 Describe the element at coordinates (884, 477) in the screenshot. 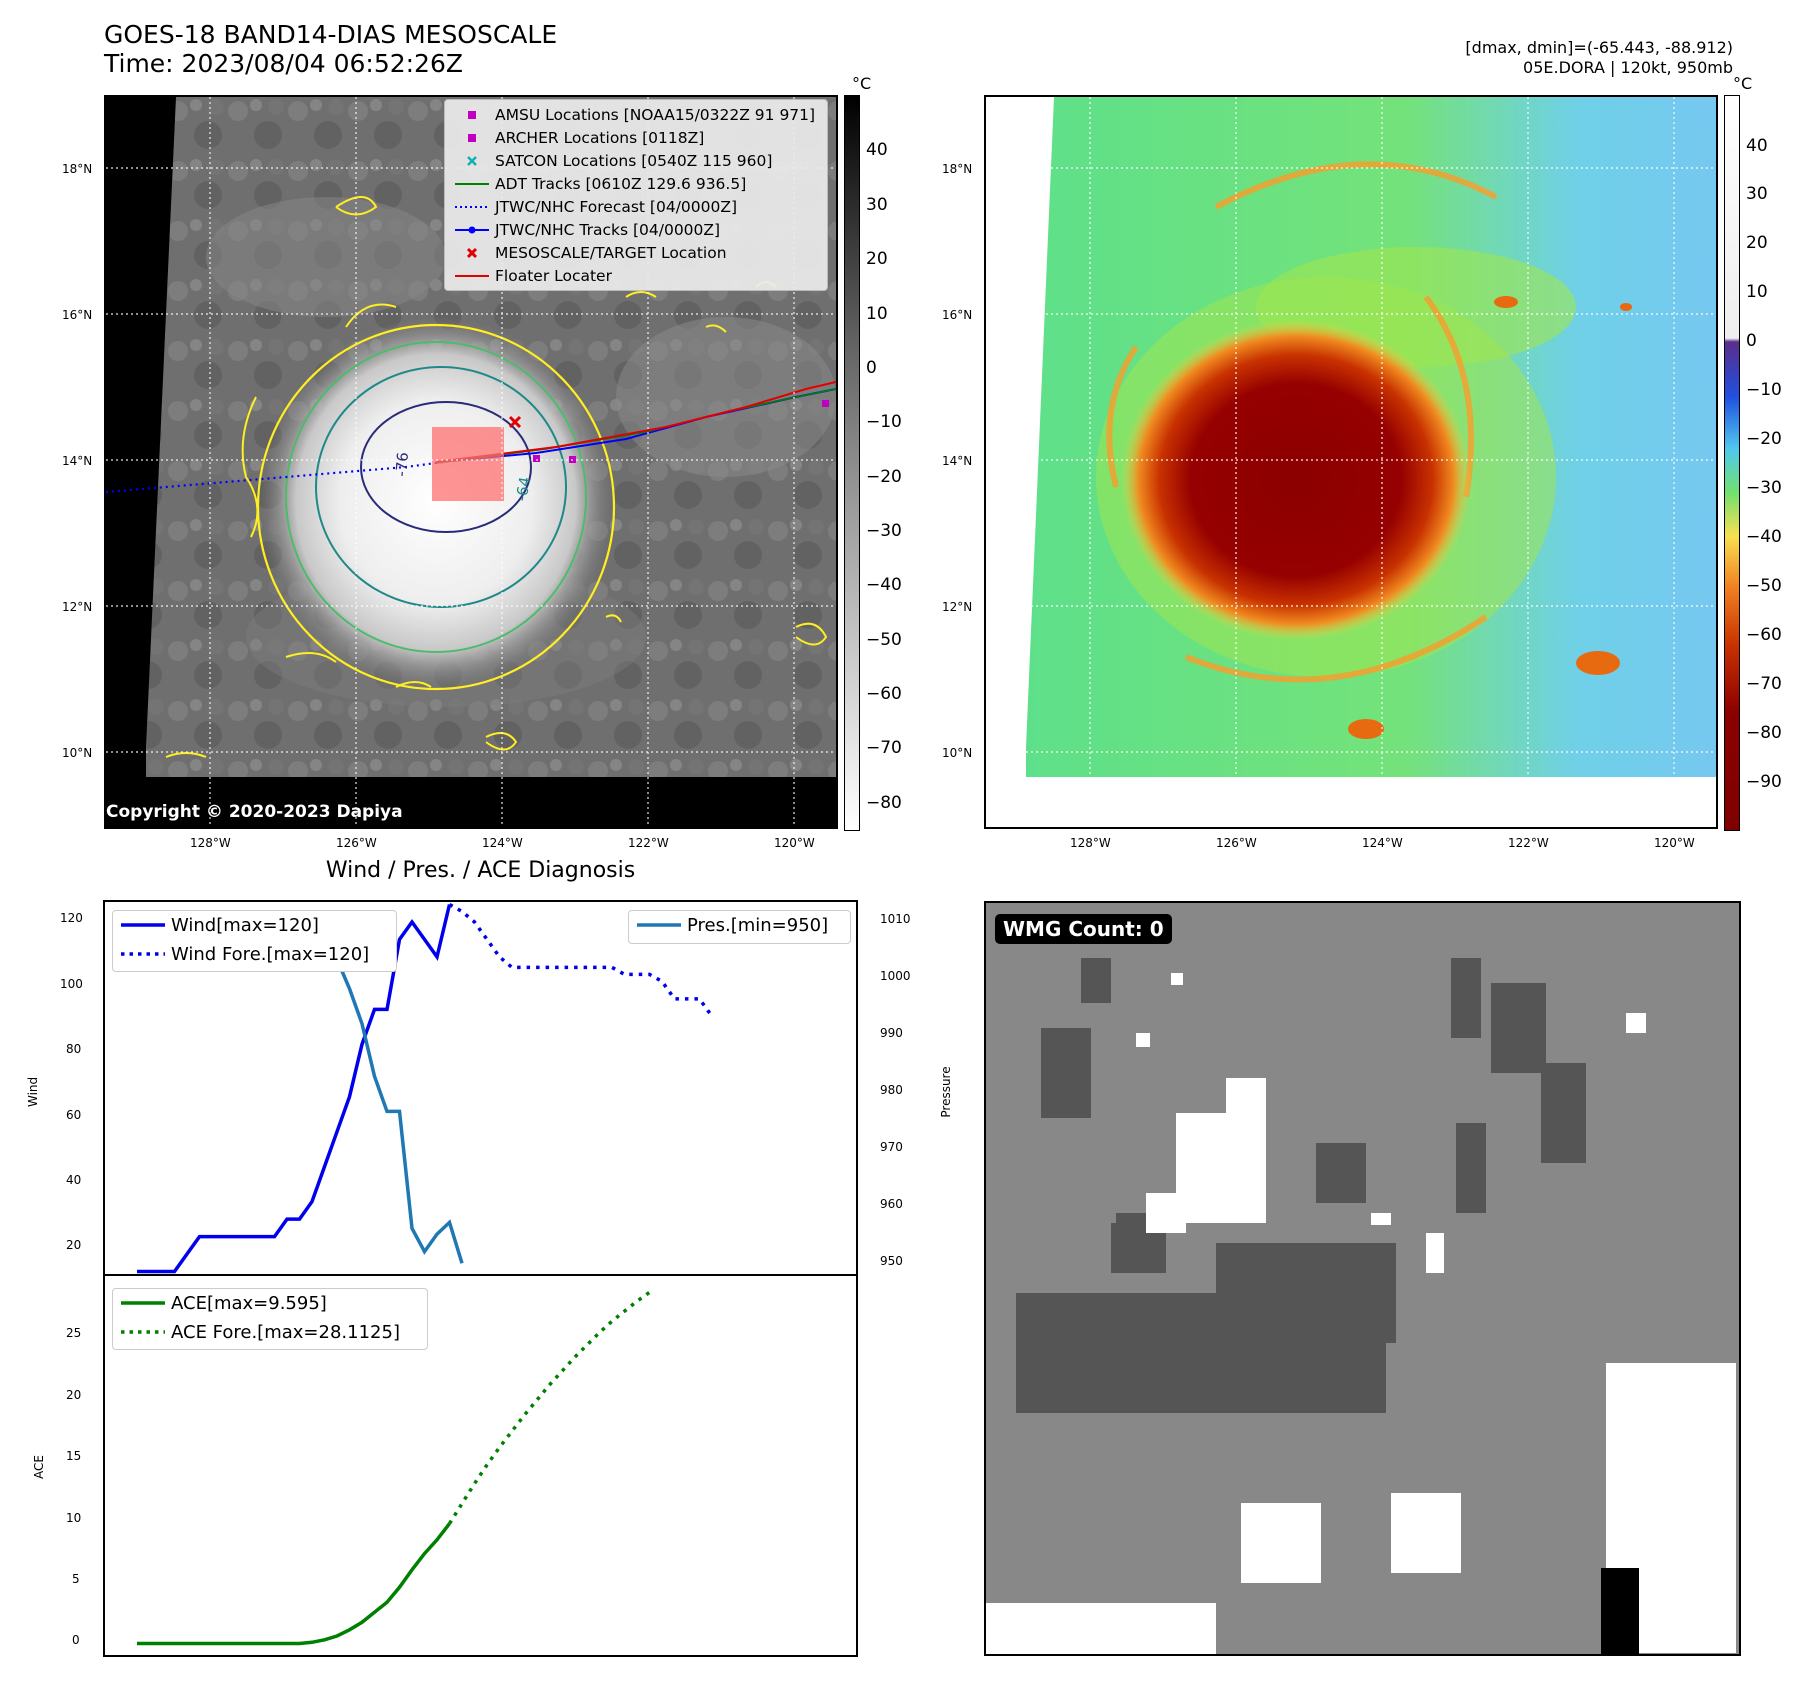

I see `ir-cb-tick: −20` at that location.